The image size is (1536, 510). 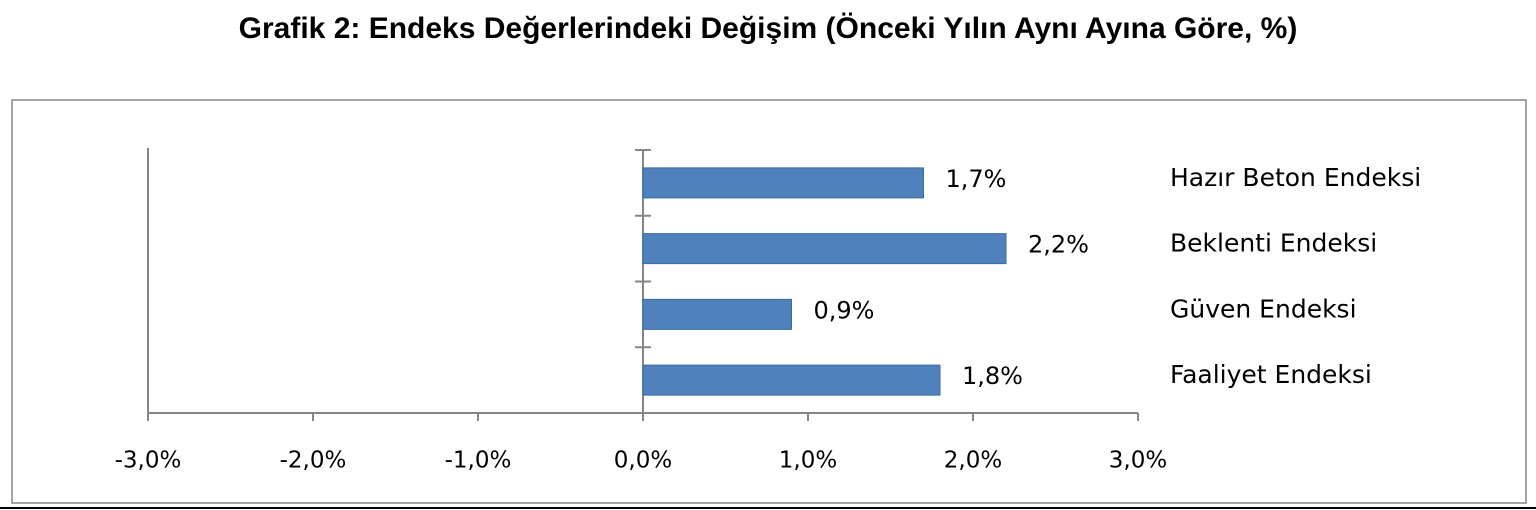 What do you see at coordinates (643, 461) in the screenshot?
I see `x-tick-label: 0,0%` at bounding box center [643, 461].